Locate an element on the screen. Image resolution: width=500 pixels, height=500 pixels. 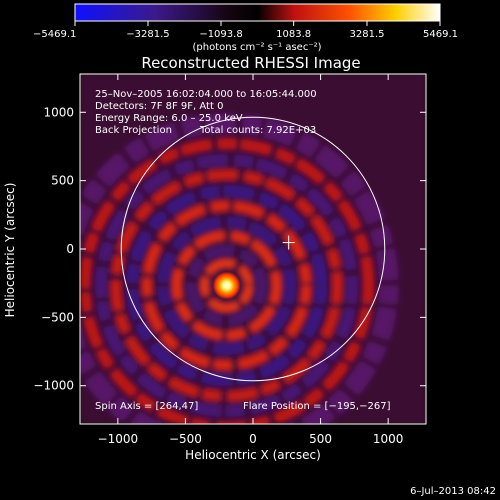
chart-title: Reconstructed RHESSI Image is located at coordinates (250, 63).